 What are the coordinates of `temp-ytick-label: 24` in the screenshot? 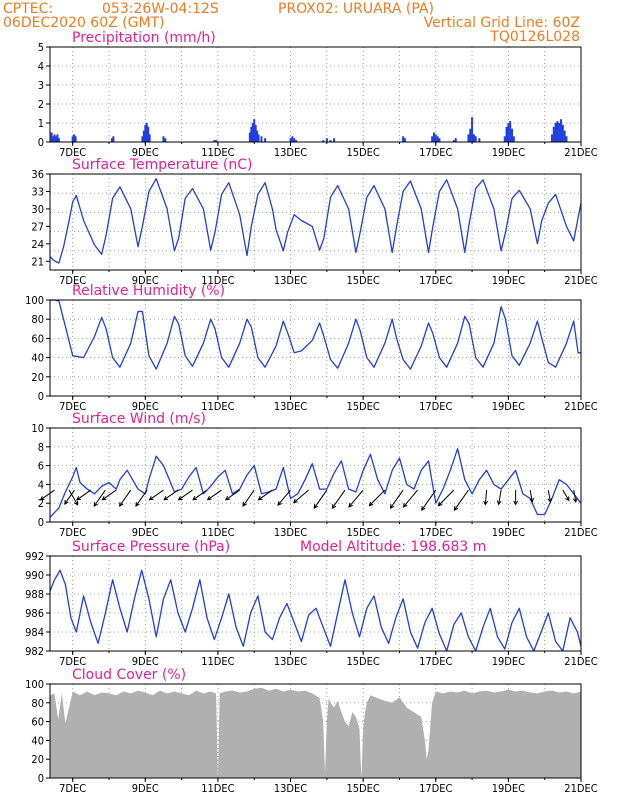 It's located at (37, 244).